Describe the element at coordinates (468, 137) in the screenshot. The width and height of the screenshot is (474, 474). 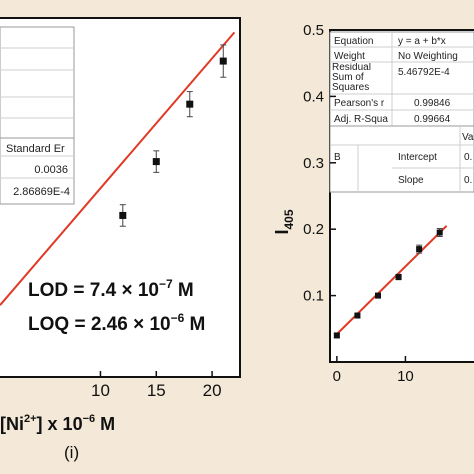
I see `tbl-col-head: Va` at that location.